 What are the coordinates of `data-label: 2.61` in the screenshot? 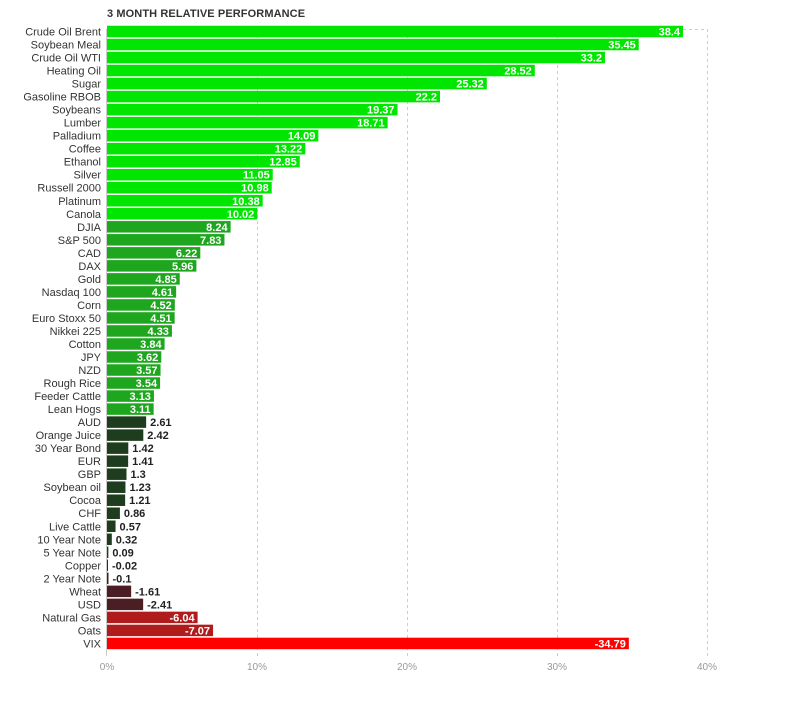 It's located at (160, 423).